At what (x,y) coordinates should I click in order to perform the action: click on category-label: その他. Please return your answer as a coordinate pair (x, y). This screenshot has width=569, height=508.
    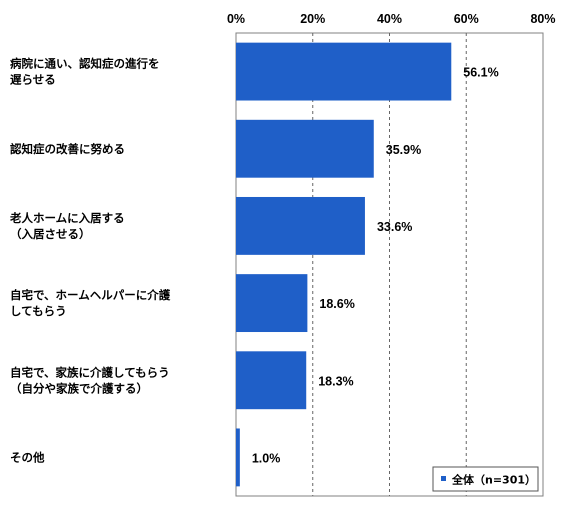
    Looking at the image, I should click on (27, 457).